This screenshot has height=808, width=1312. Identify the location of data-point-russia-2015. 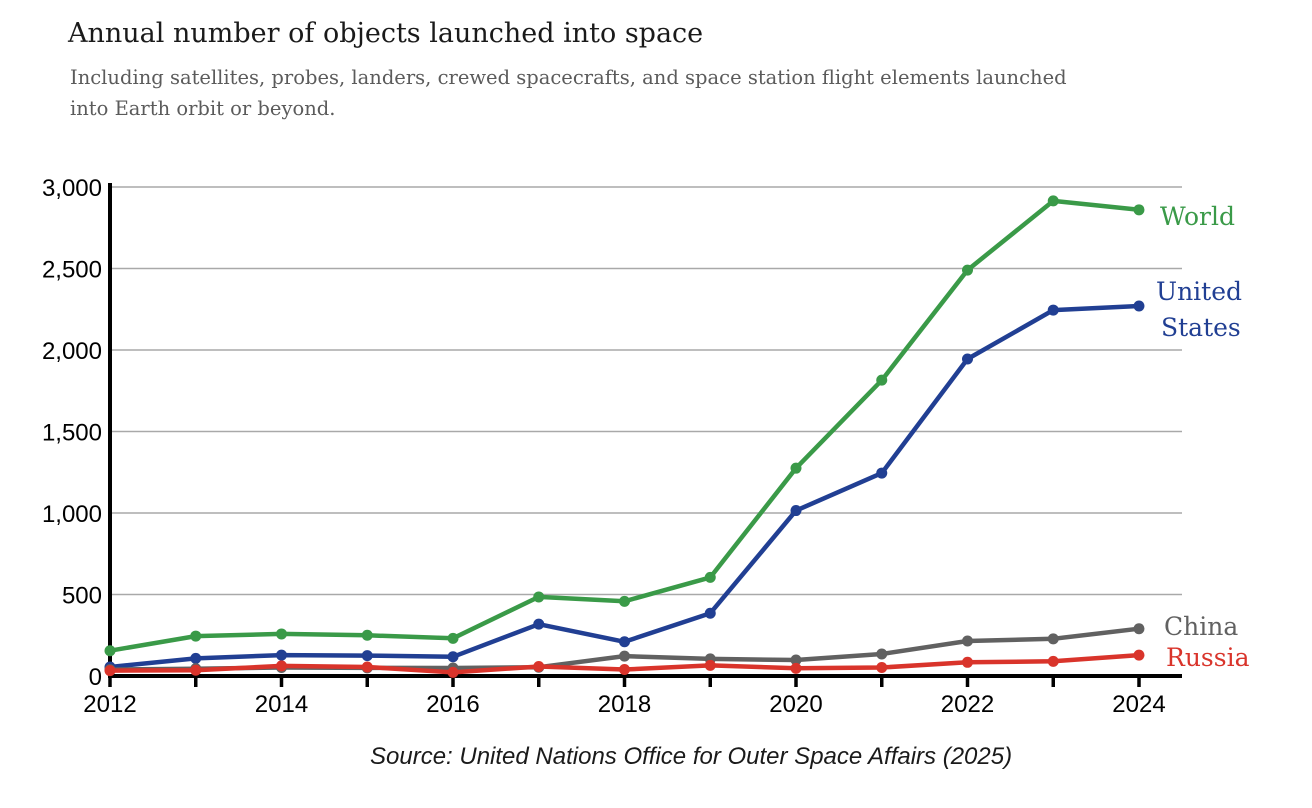
(367, 667).